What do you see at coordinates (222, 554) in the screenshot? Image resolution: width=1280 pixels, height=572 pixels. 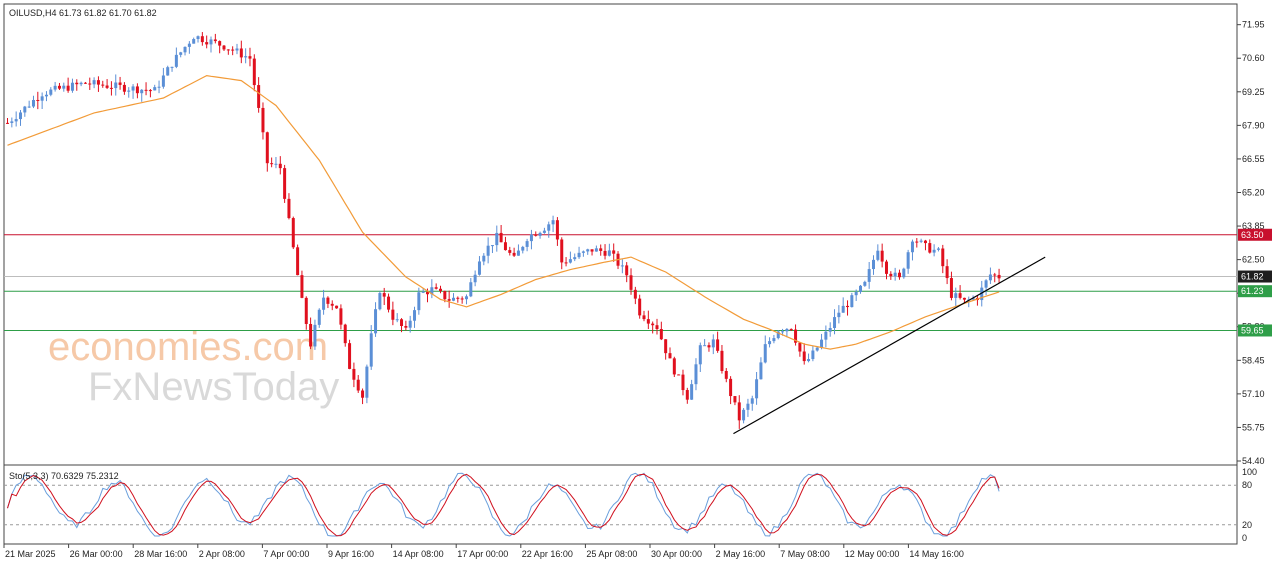 I see `time-tick-label: 2 Apr 08:00` at bounding box center [222, 554].